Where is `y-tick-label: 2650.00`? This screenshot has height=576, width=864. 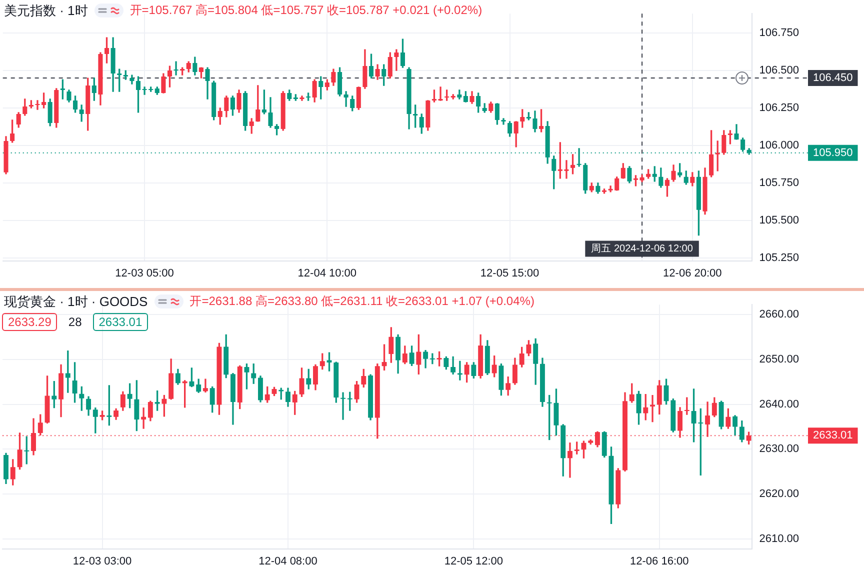 y-tick-label: 2650.00 is located at coordinates (779, 359).